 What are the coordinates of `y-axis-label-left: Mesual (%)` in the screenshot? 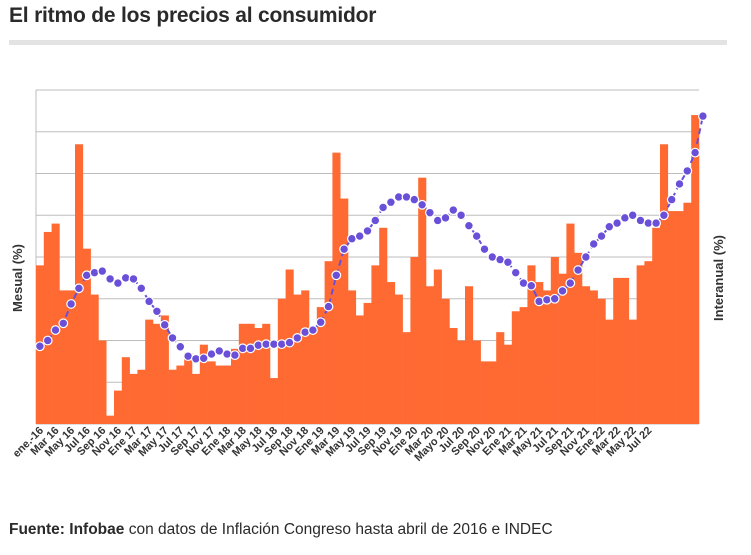 It's located at (17, 278).